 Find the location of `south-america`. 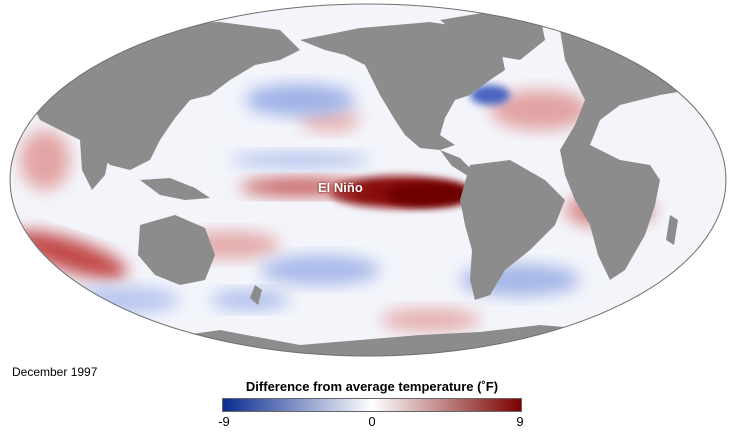

south-america is located at coordinates (512, 230).